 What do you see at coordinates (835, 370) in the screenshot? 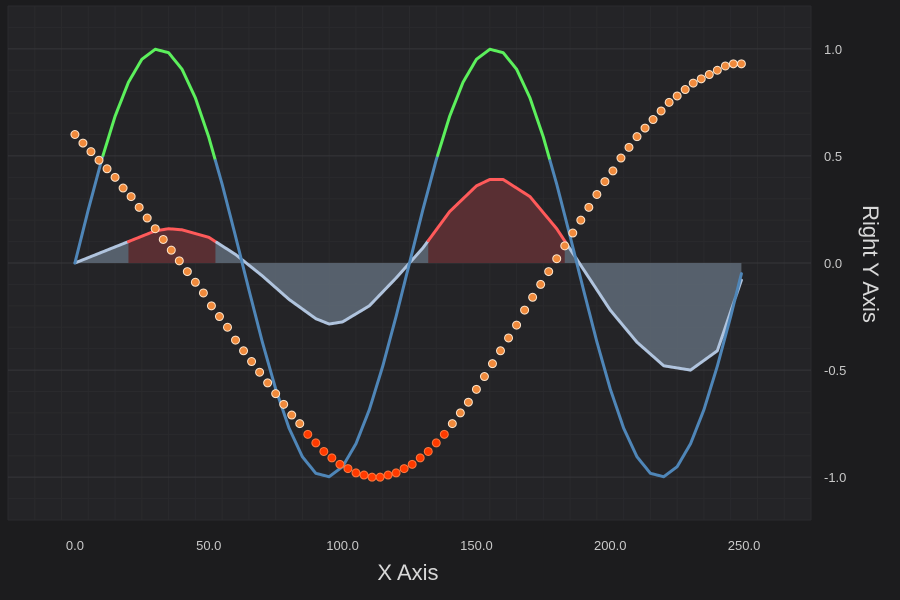
I see `y-tick-label: -0.5` at bounding box center [835, 370].